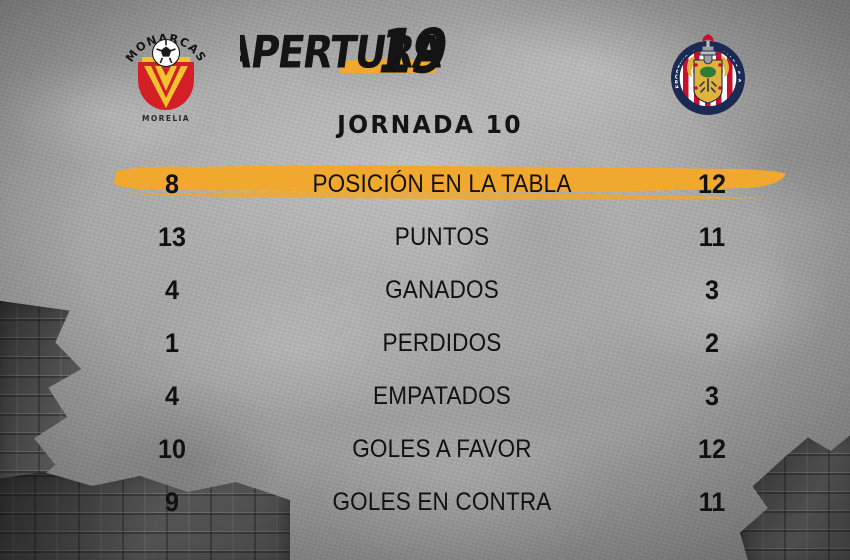 The height and width of the screenshot is (560, 850). What do you see at coordinates (442, 343) in the screenshot?
I see `stat-label: PERDIDOS` at bounding box center [442, 343].